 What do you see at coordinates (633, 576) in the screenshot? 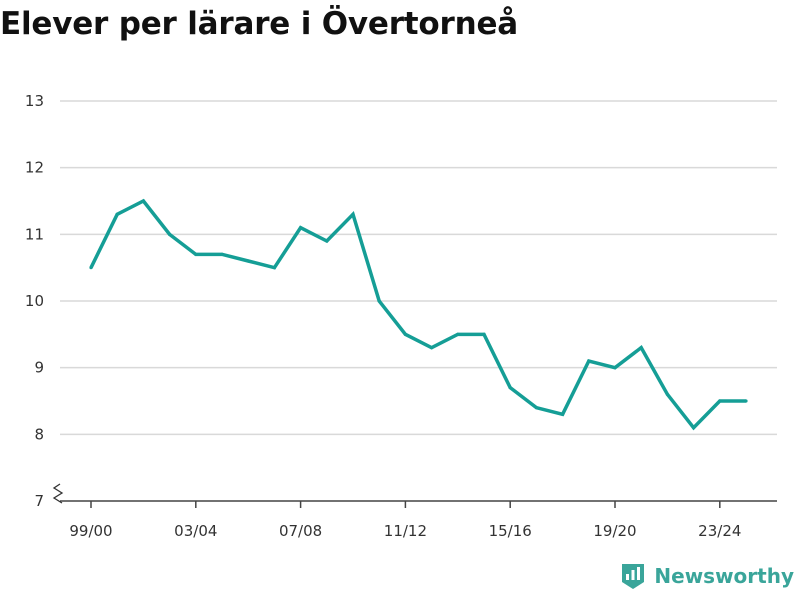
I see `bar-chart-logo-icon` at bounding box center [633, 576].